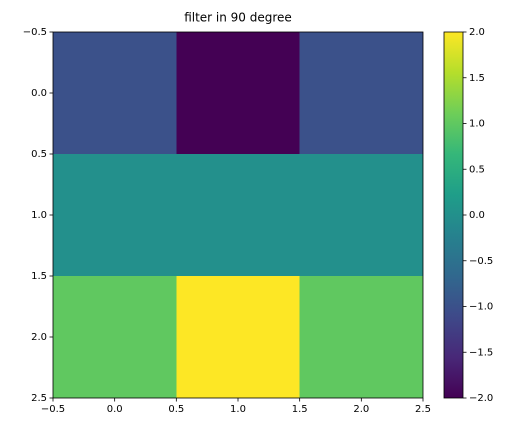 The width and height of the screenshot is (519, 435). I want to click on x-tick-label: 2.5, so click(423, 409).